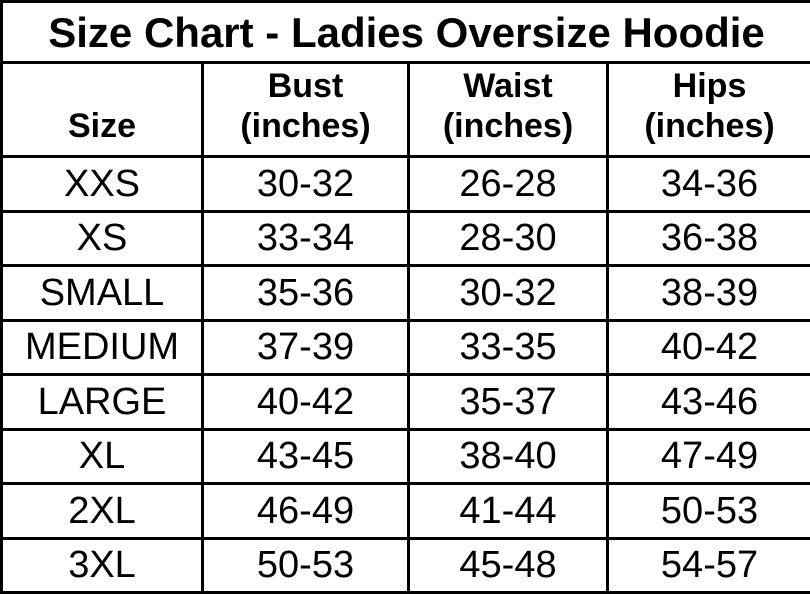  Describe the element at coordinates (305, 565) in the screenshot. I see `bust-cell: 50-53` at that location.